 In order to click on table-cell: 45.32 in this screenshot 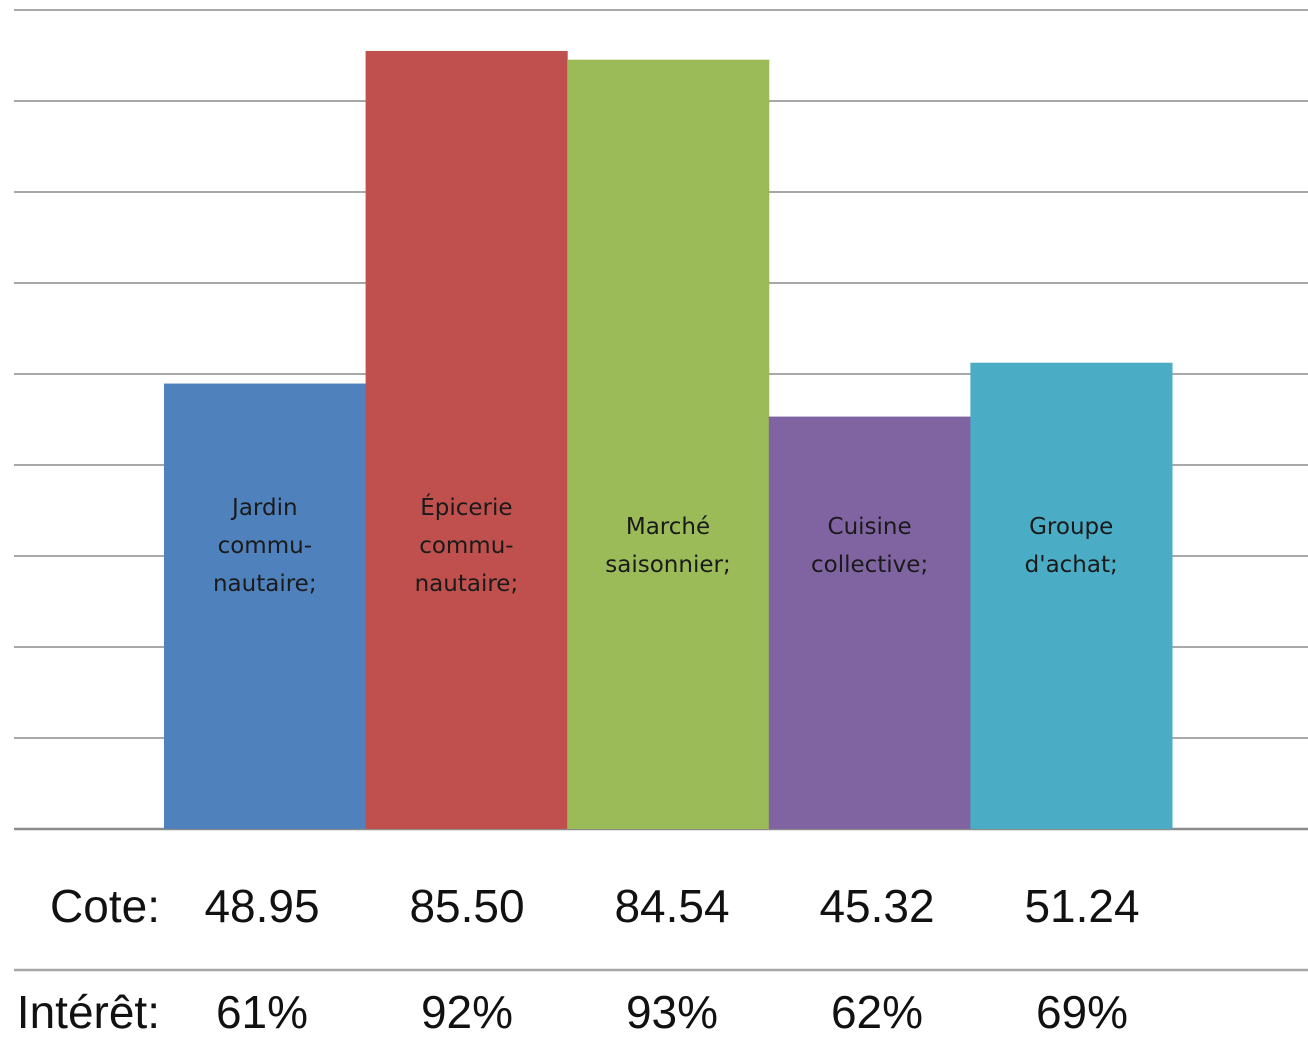, I will do `click(876, 906)`.